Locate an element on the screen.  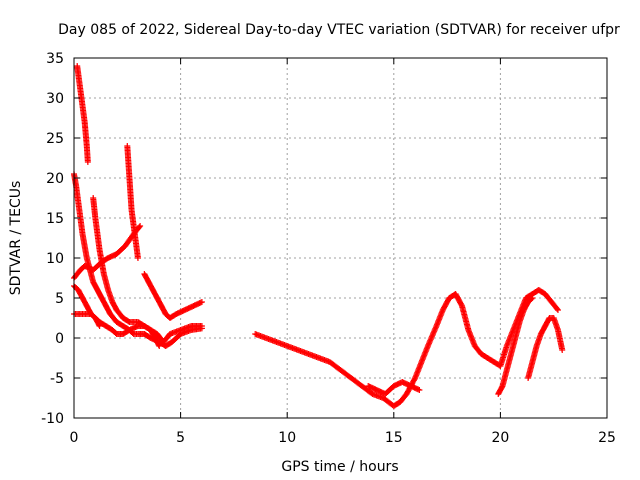
y-tick-label: 10 is located at coordinates (55, 259).